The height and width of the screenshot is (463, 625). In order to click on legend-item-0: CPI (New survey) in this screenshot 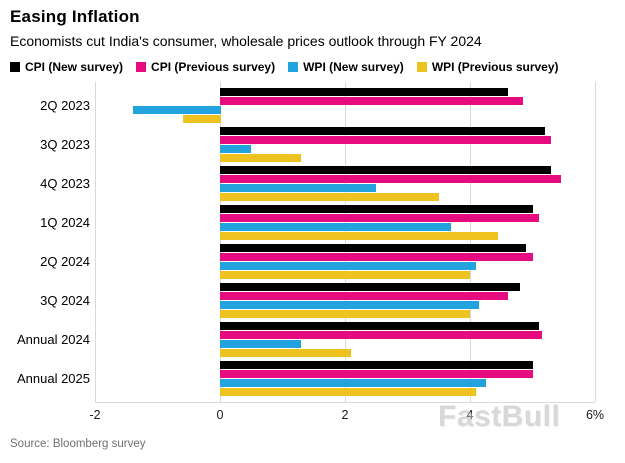, I will do `click(66, 67)`.